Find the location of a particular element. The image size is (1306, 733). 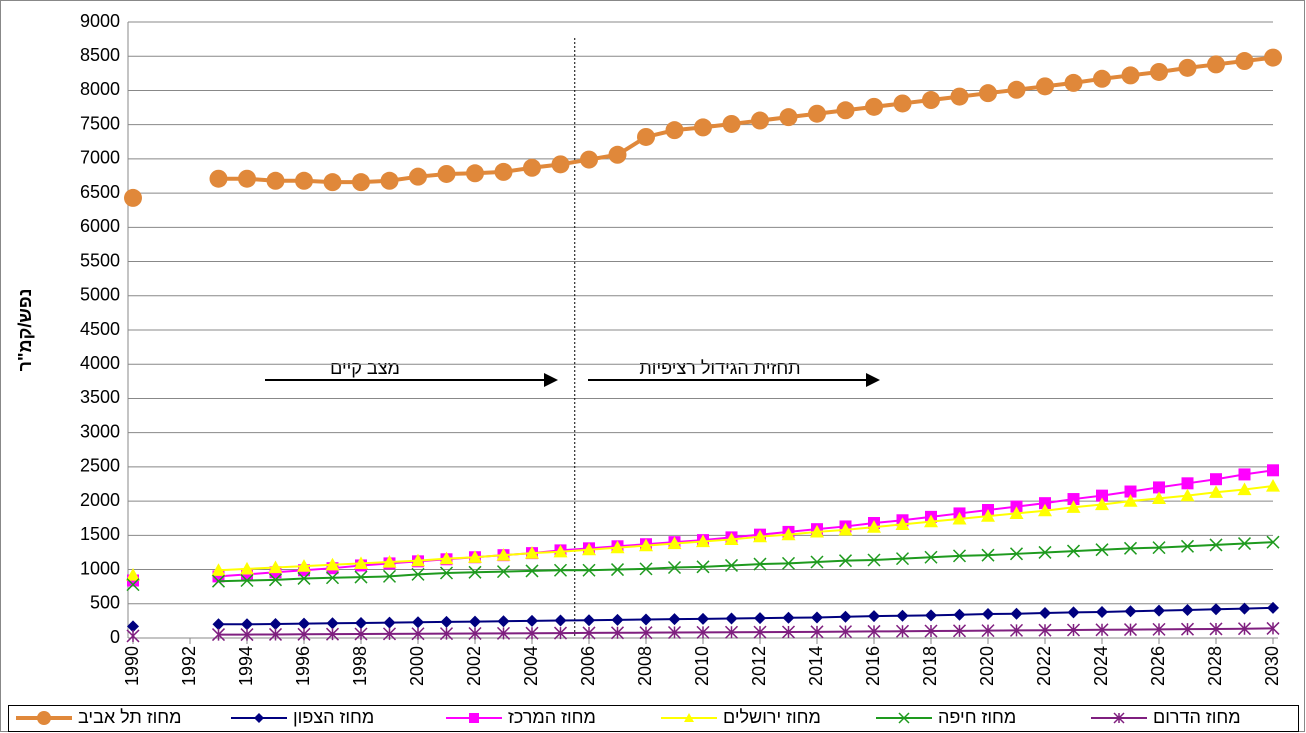

legend-label: מחוז חיפה is located at coordinates (977, 717).